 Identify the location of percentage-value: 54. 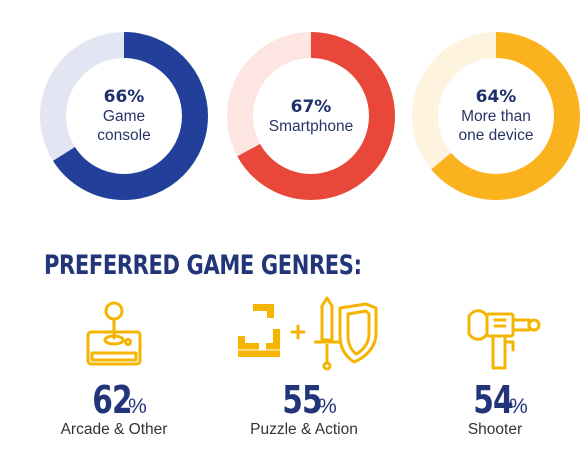
(493, 400).